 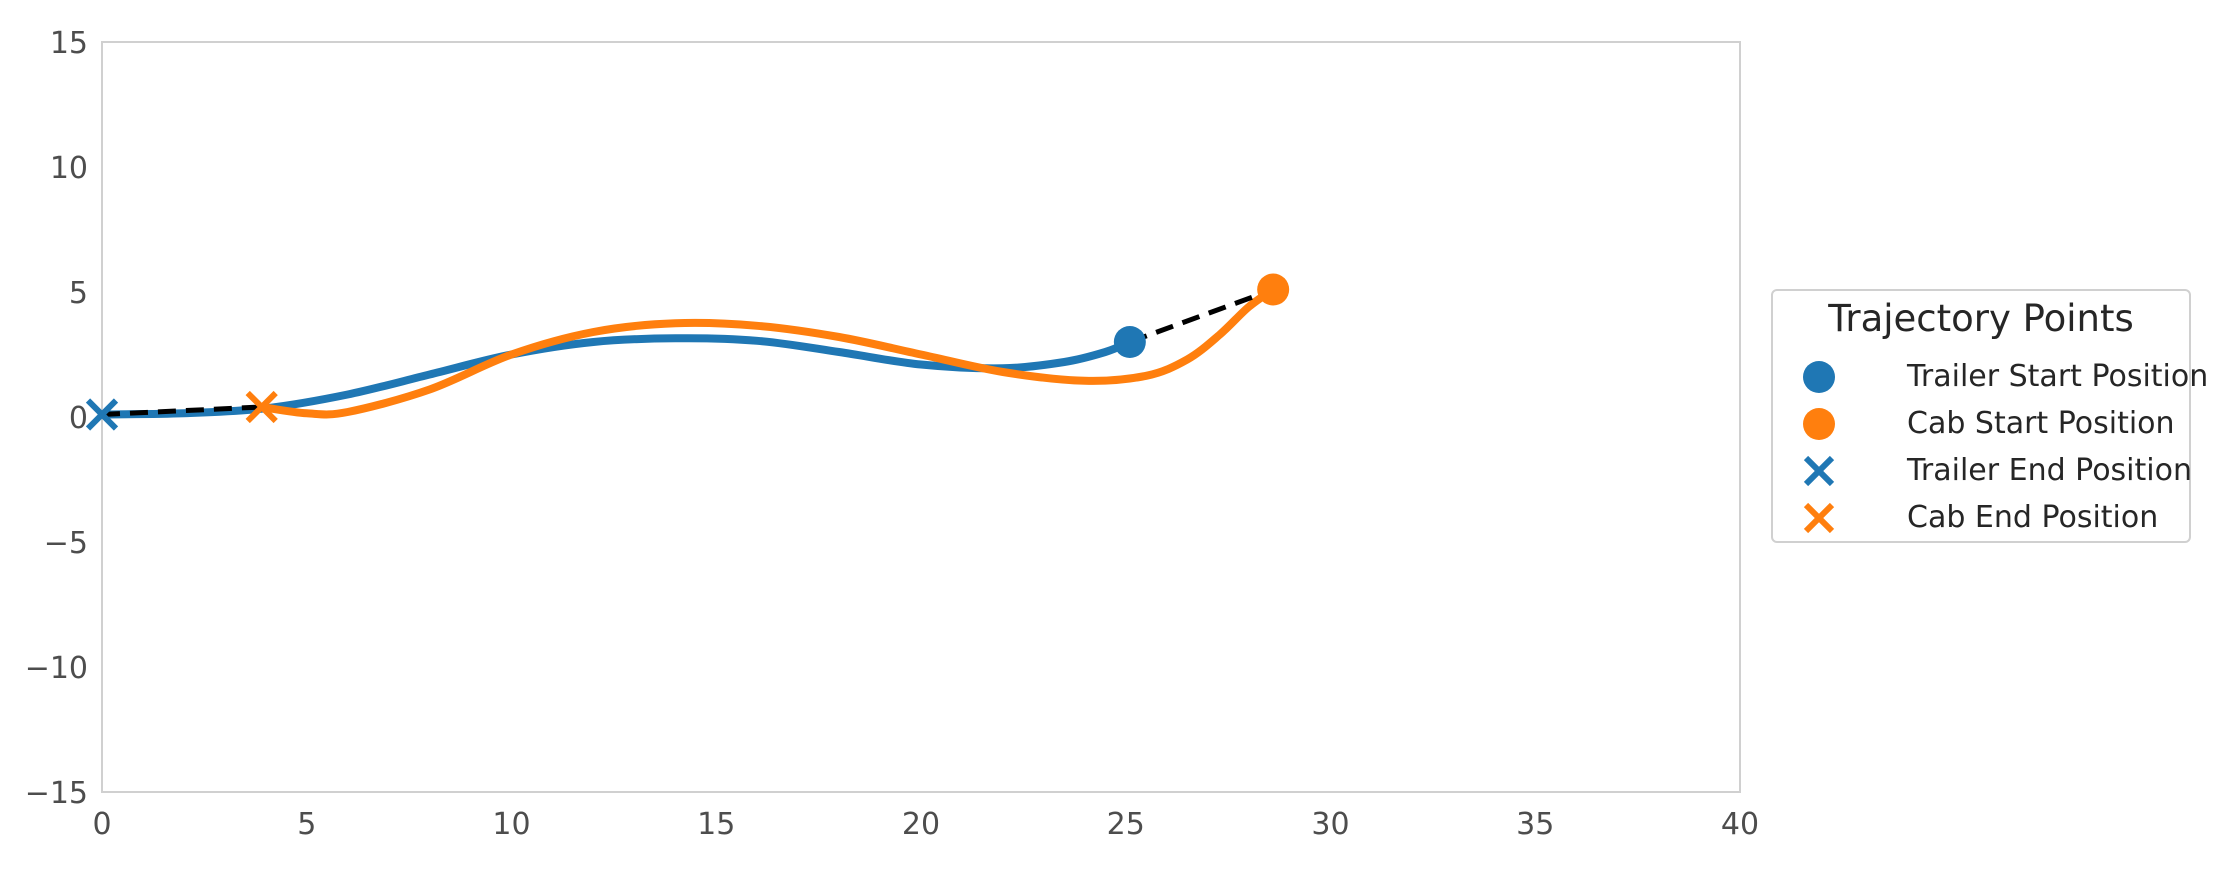 I want to click on trailer-end-position-marker, so click(x=102, y=414).